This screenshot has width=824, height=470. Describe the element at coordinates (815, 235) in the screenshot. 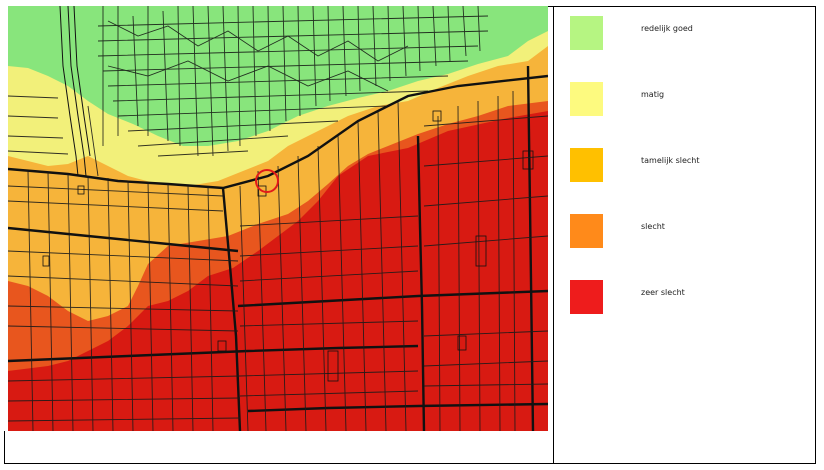

I see `right-rule` at that location.